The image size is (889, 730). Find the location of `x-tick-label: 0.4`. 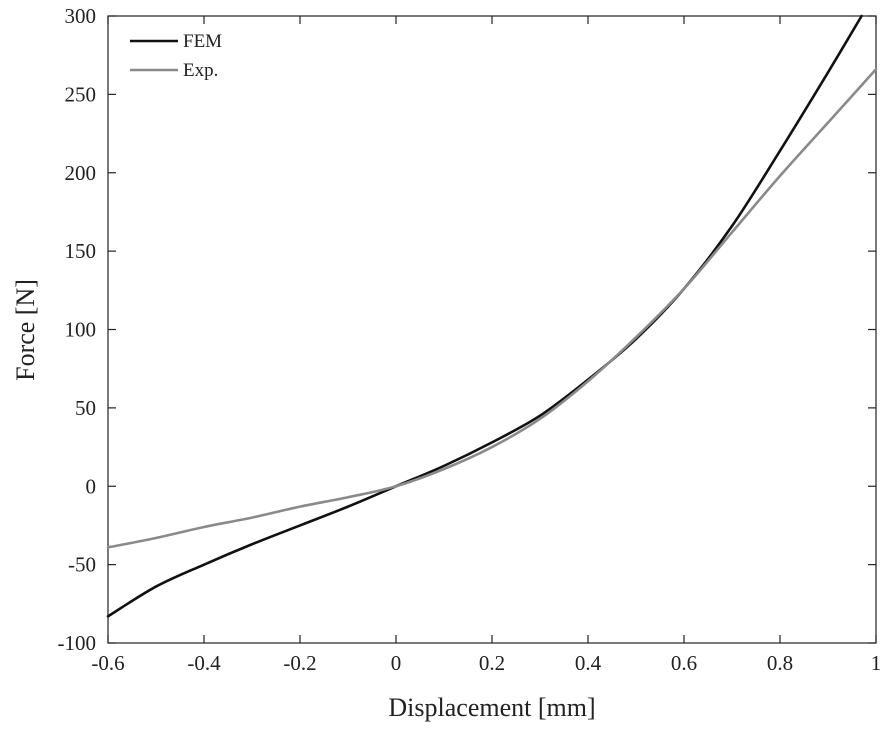

x-tick-label: 0.4 is located at coordinates (588, 663).